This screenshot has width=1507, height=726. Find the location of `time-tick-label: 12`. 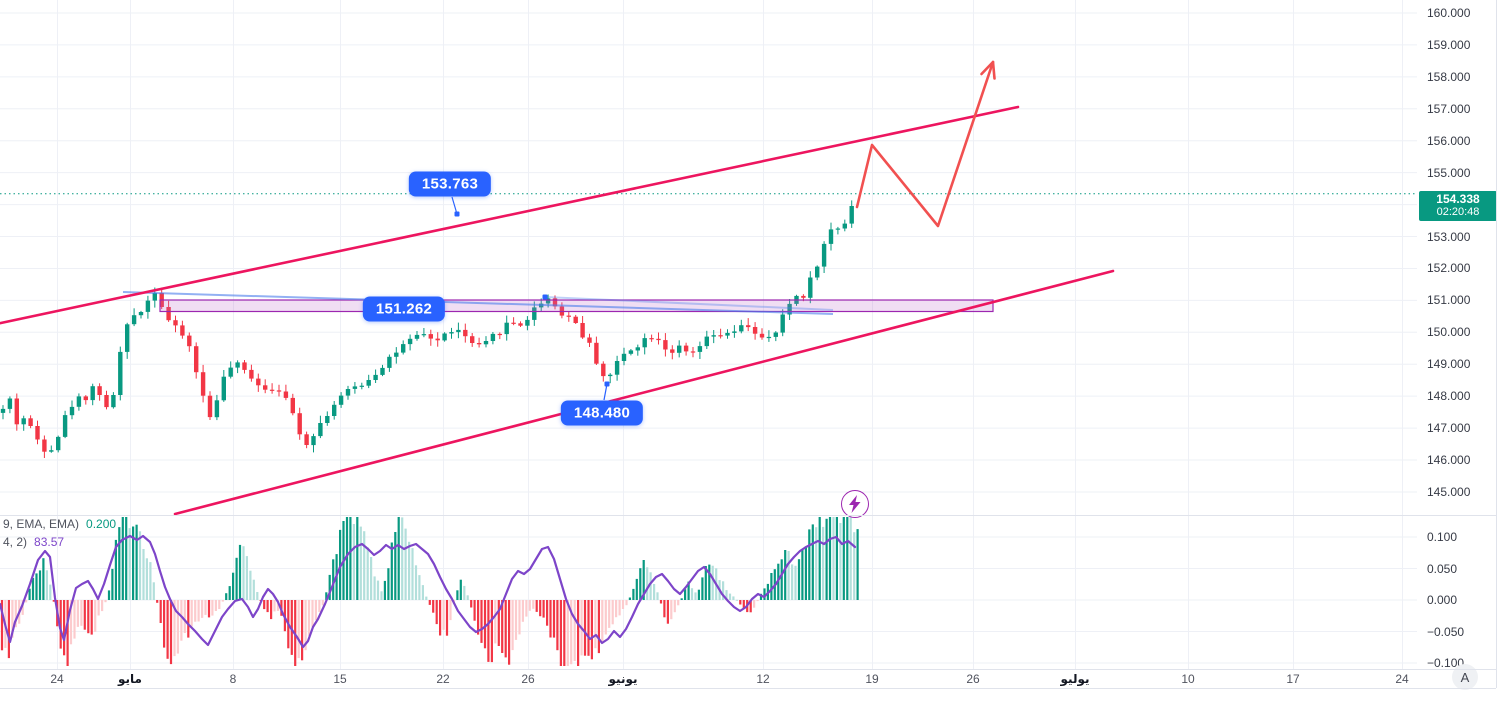

time-tick-label: 12 is located at coordinates (763, 679).